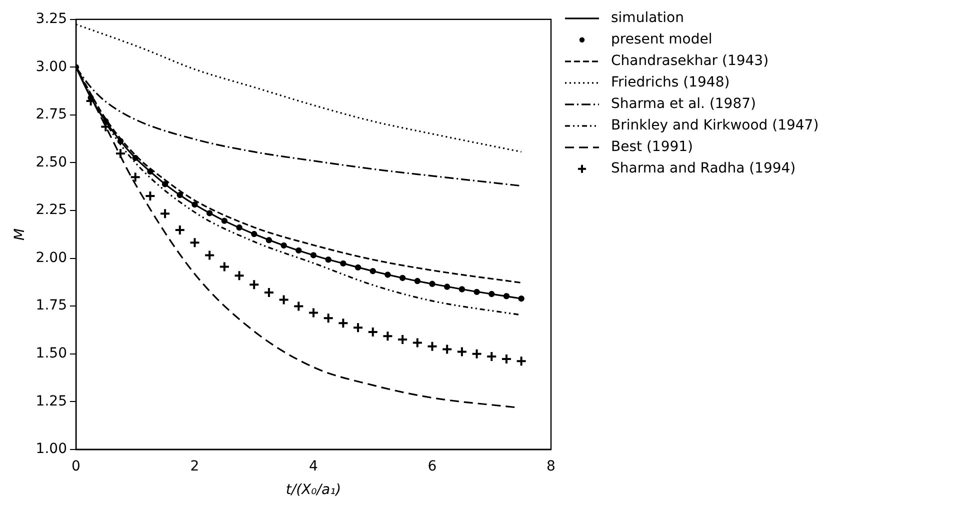 This screenshot has width=958, height=513. Describe the element at coordinates (51, 258) in the screenshot. I see `y-tick-label: 2.00` at that location.